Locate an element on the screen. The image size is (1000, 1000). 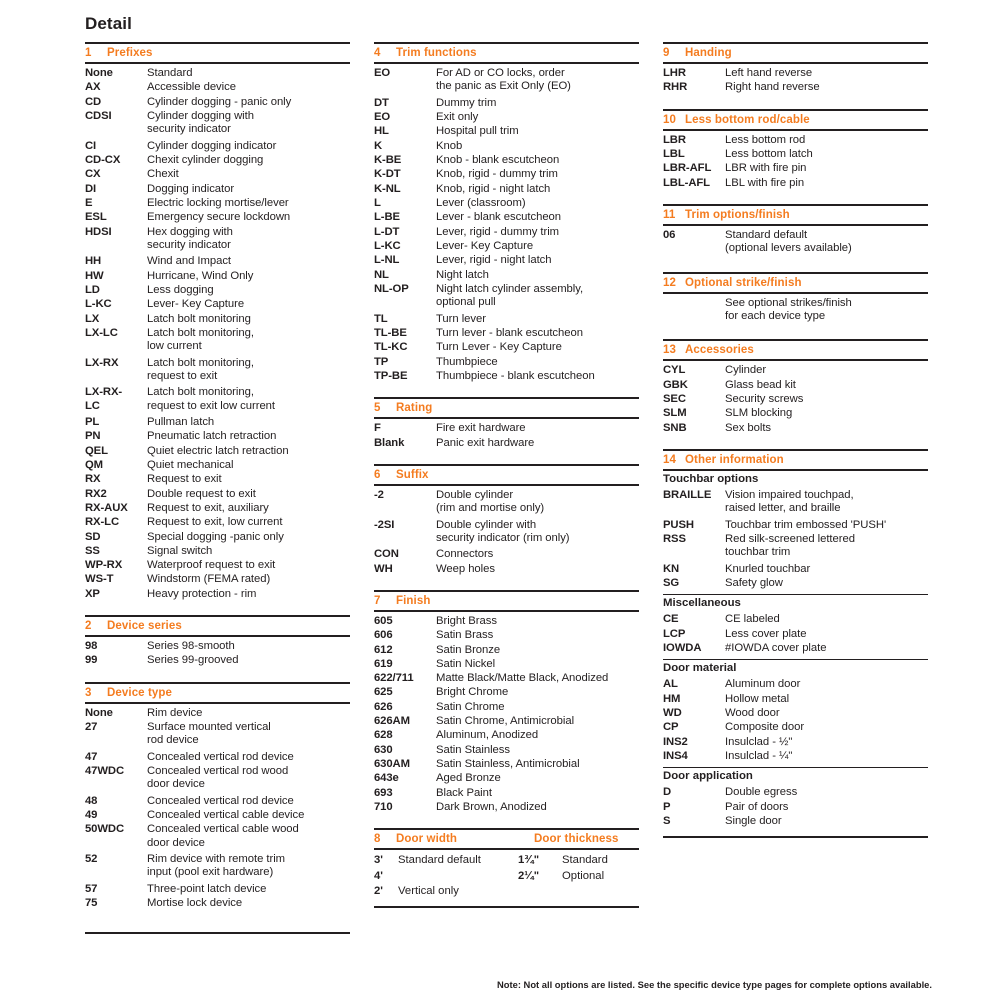
option-code: PL is located at coordinates (92, 421).